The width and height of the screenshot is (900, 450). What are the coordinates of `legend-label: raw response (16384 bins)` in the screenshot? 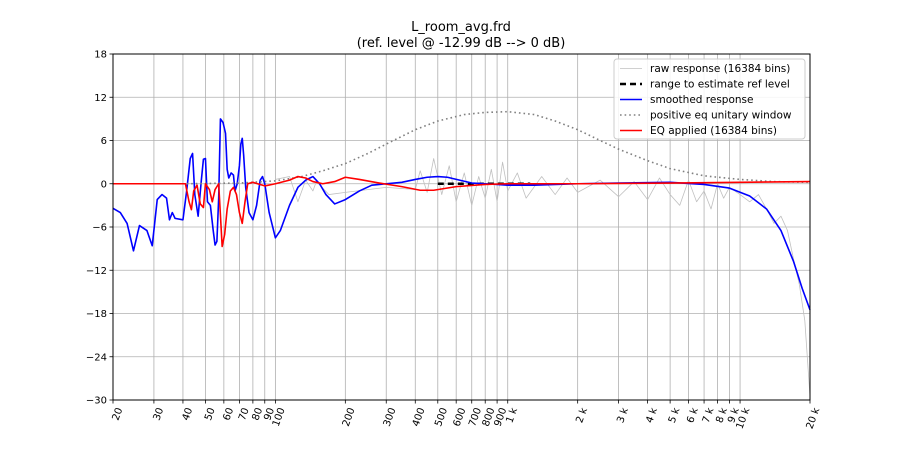 It's located at (720, 69).